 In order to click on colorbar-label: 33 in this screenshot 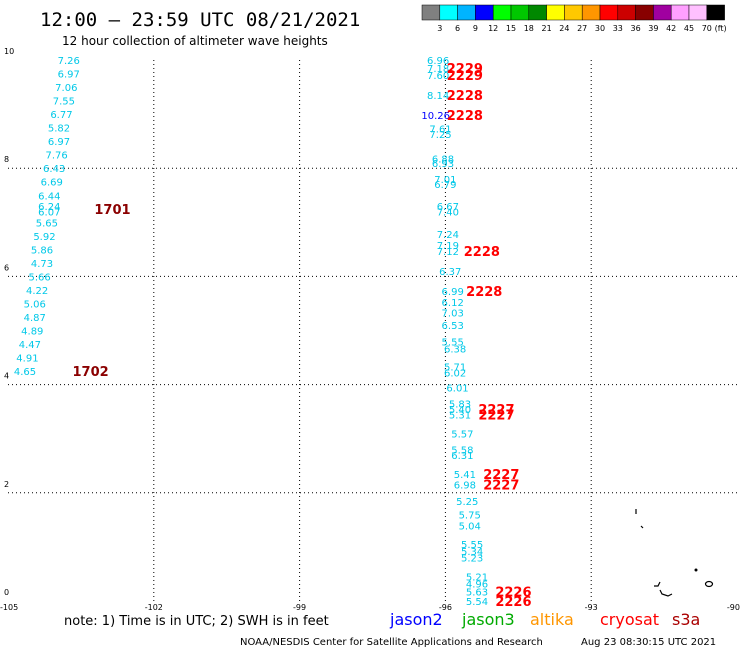, I will do `click(618, 28)`.